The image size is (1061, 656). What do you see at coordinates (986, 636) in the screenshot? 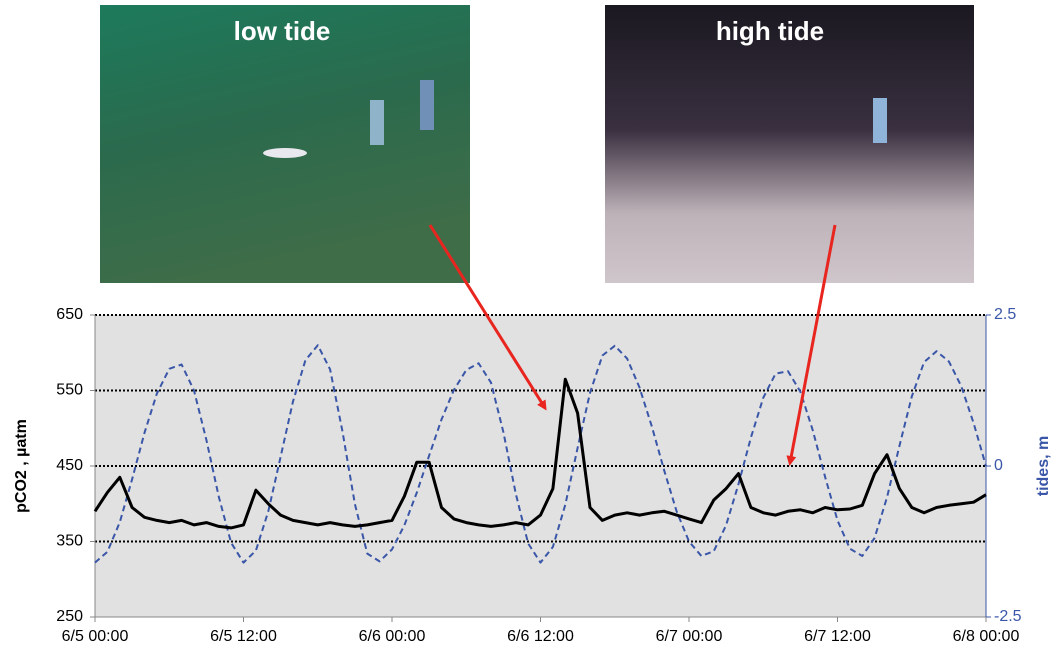
I see `x-tick-label: 6/8 00:00` at bounding box center [986, 636].